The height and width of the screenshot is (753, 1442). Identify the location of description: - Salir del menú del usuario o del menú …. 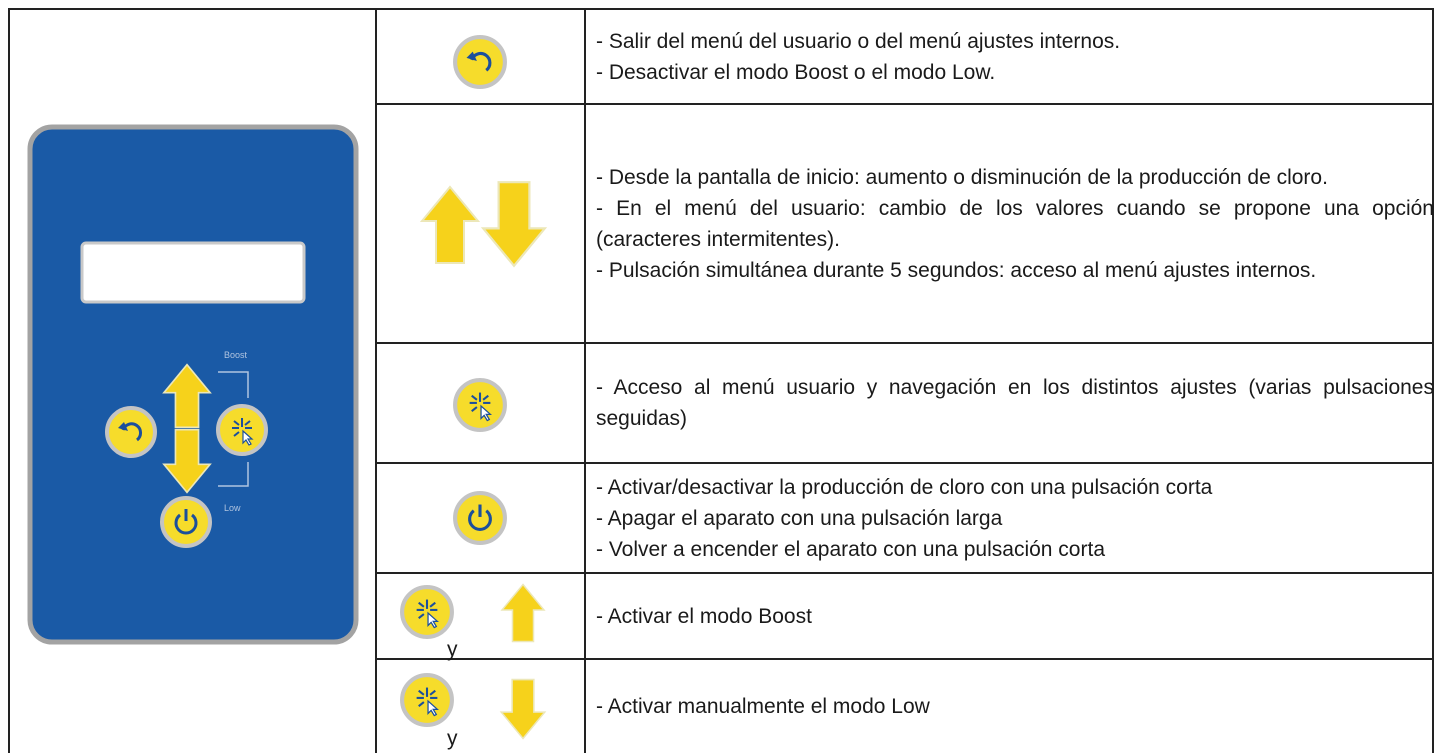
(1015, 56).